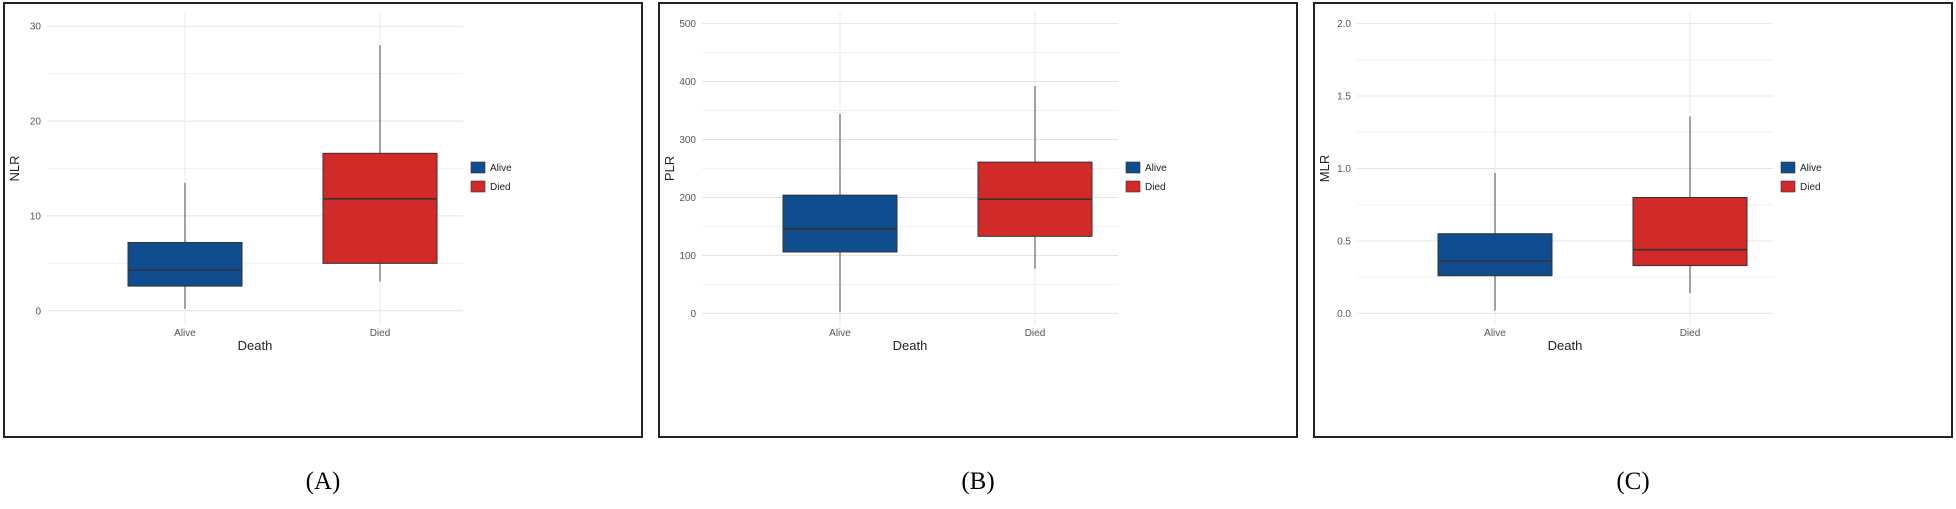  I want to click on y-axis-title: MLR, so click(1324, 168).